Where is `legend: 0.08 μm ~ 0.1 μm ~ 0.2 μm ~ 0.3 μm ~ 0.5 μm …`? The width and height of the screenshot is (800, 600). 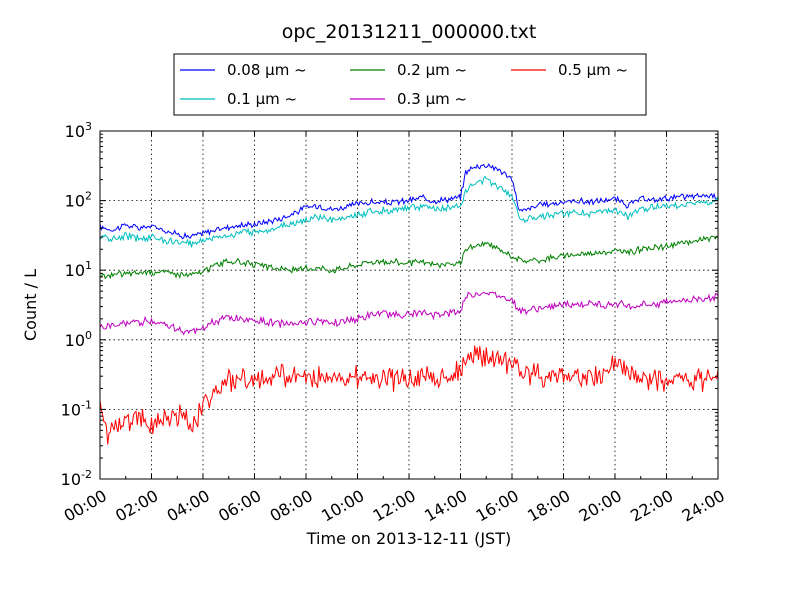 legend: 0.08 μm ~ 0.1 μm ~ 0.2 μm ~ 0.3 μm ~ 0.5 μm … is located at coordinates (410, 84).